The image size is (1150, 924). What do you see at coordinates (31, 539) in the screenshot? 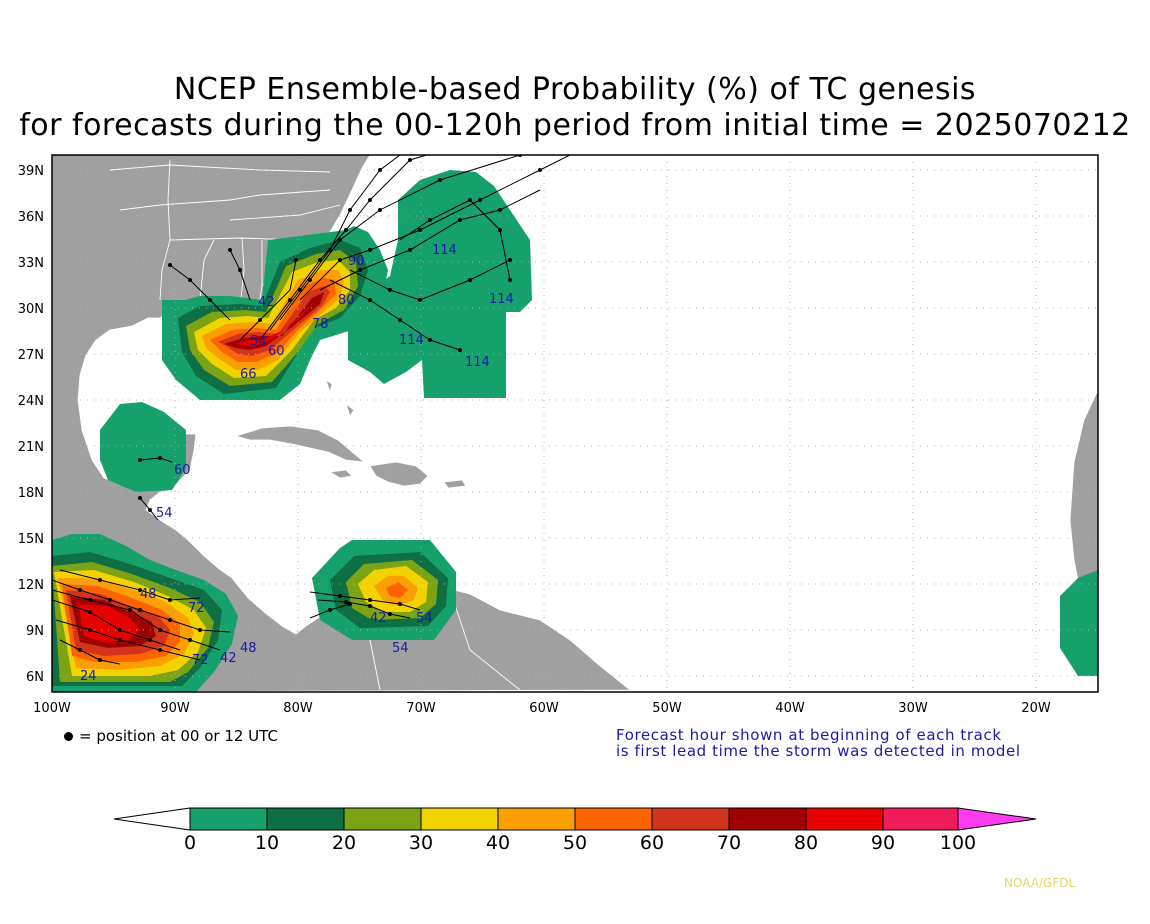
I see `lat-label: 15N` at bounding box center [31, 539].